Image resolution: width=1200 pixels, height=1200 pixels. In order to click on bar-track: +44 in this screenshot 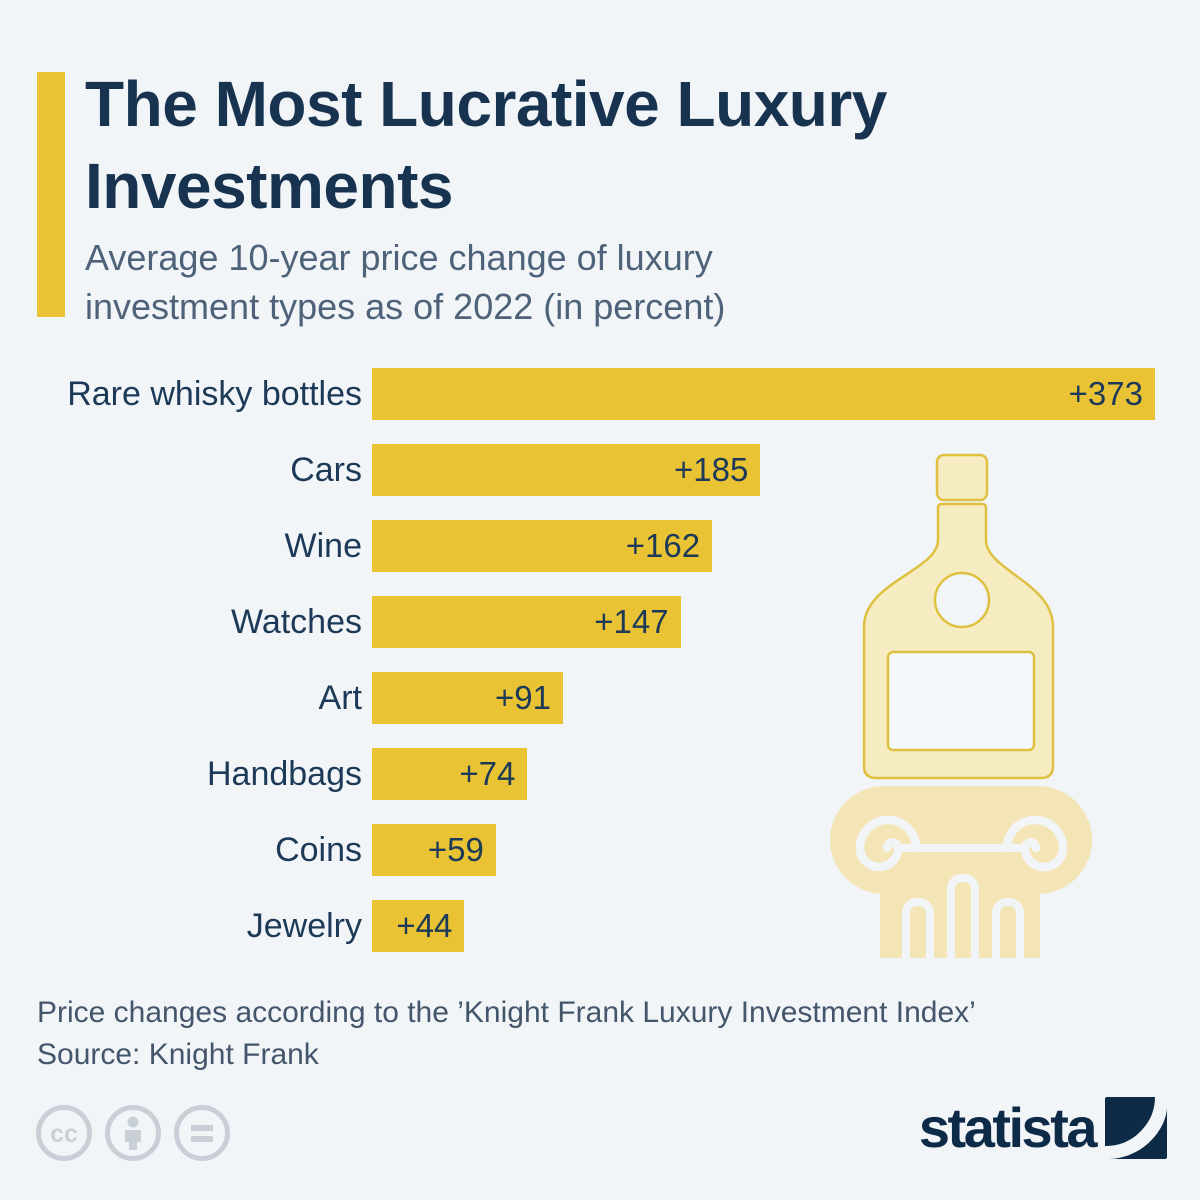, I will do `click(763, 926)`.